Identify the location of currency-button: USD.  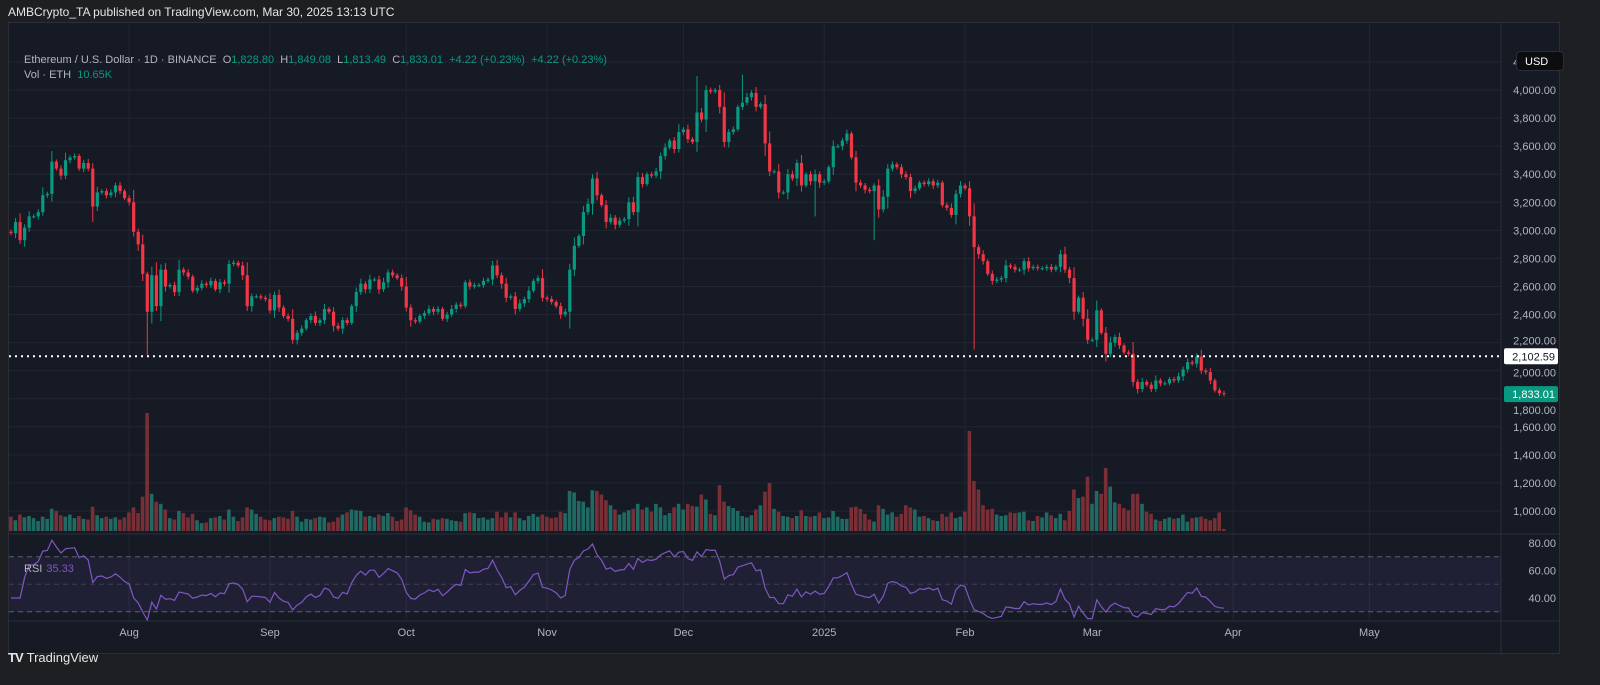
(1540, 61).